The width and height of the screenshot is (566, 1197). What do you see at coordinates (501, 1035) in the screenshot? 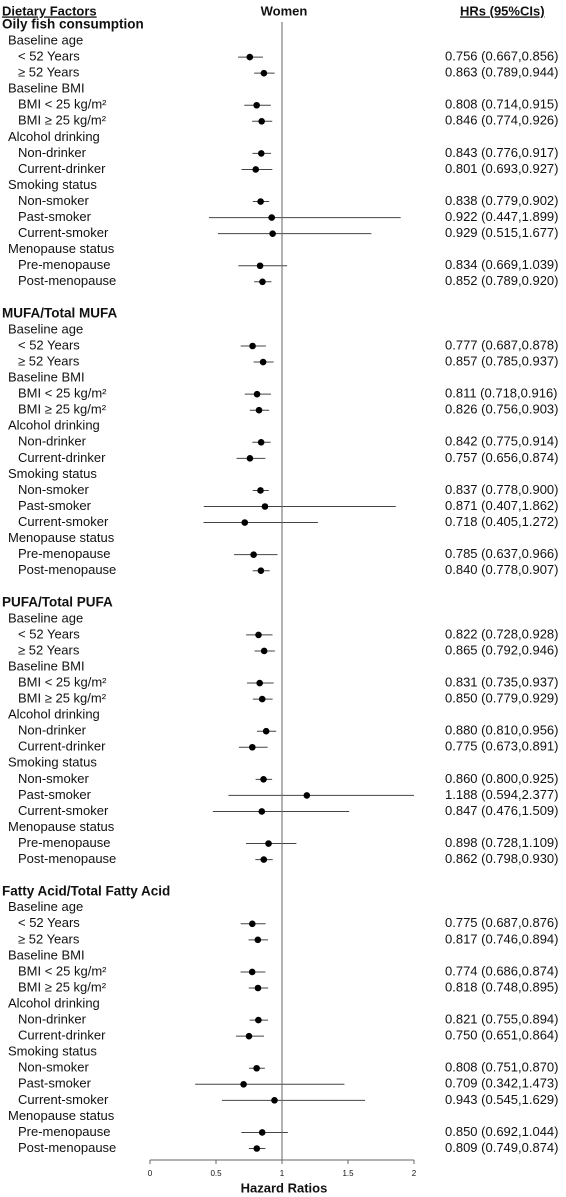
I see `value-label: 0.750 (0.651,0.864)` at bounding box center [501, 1035].